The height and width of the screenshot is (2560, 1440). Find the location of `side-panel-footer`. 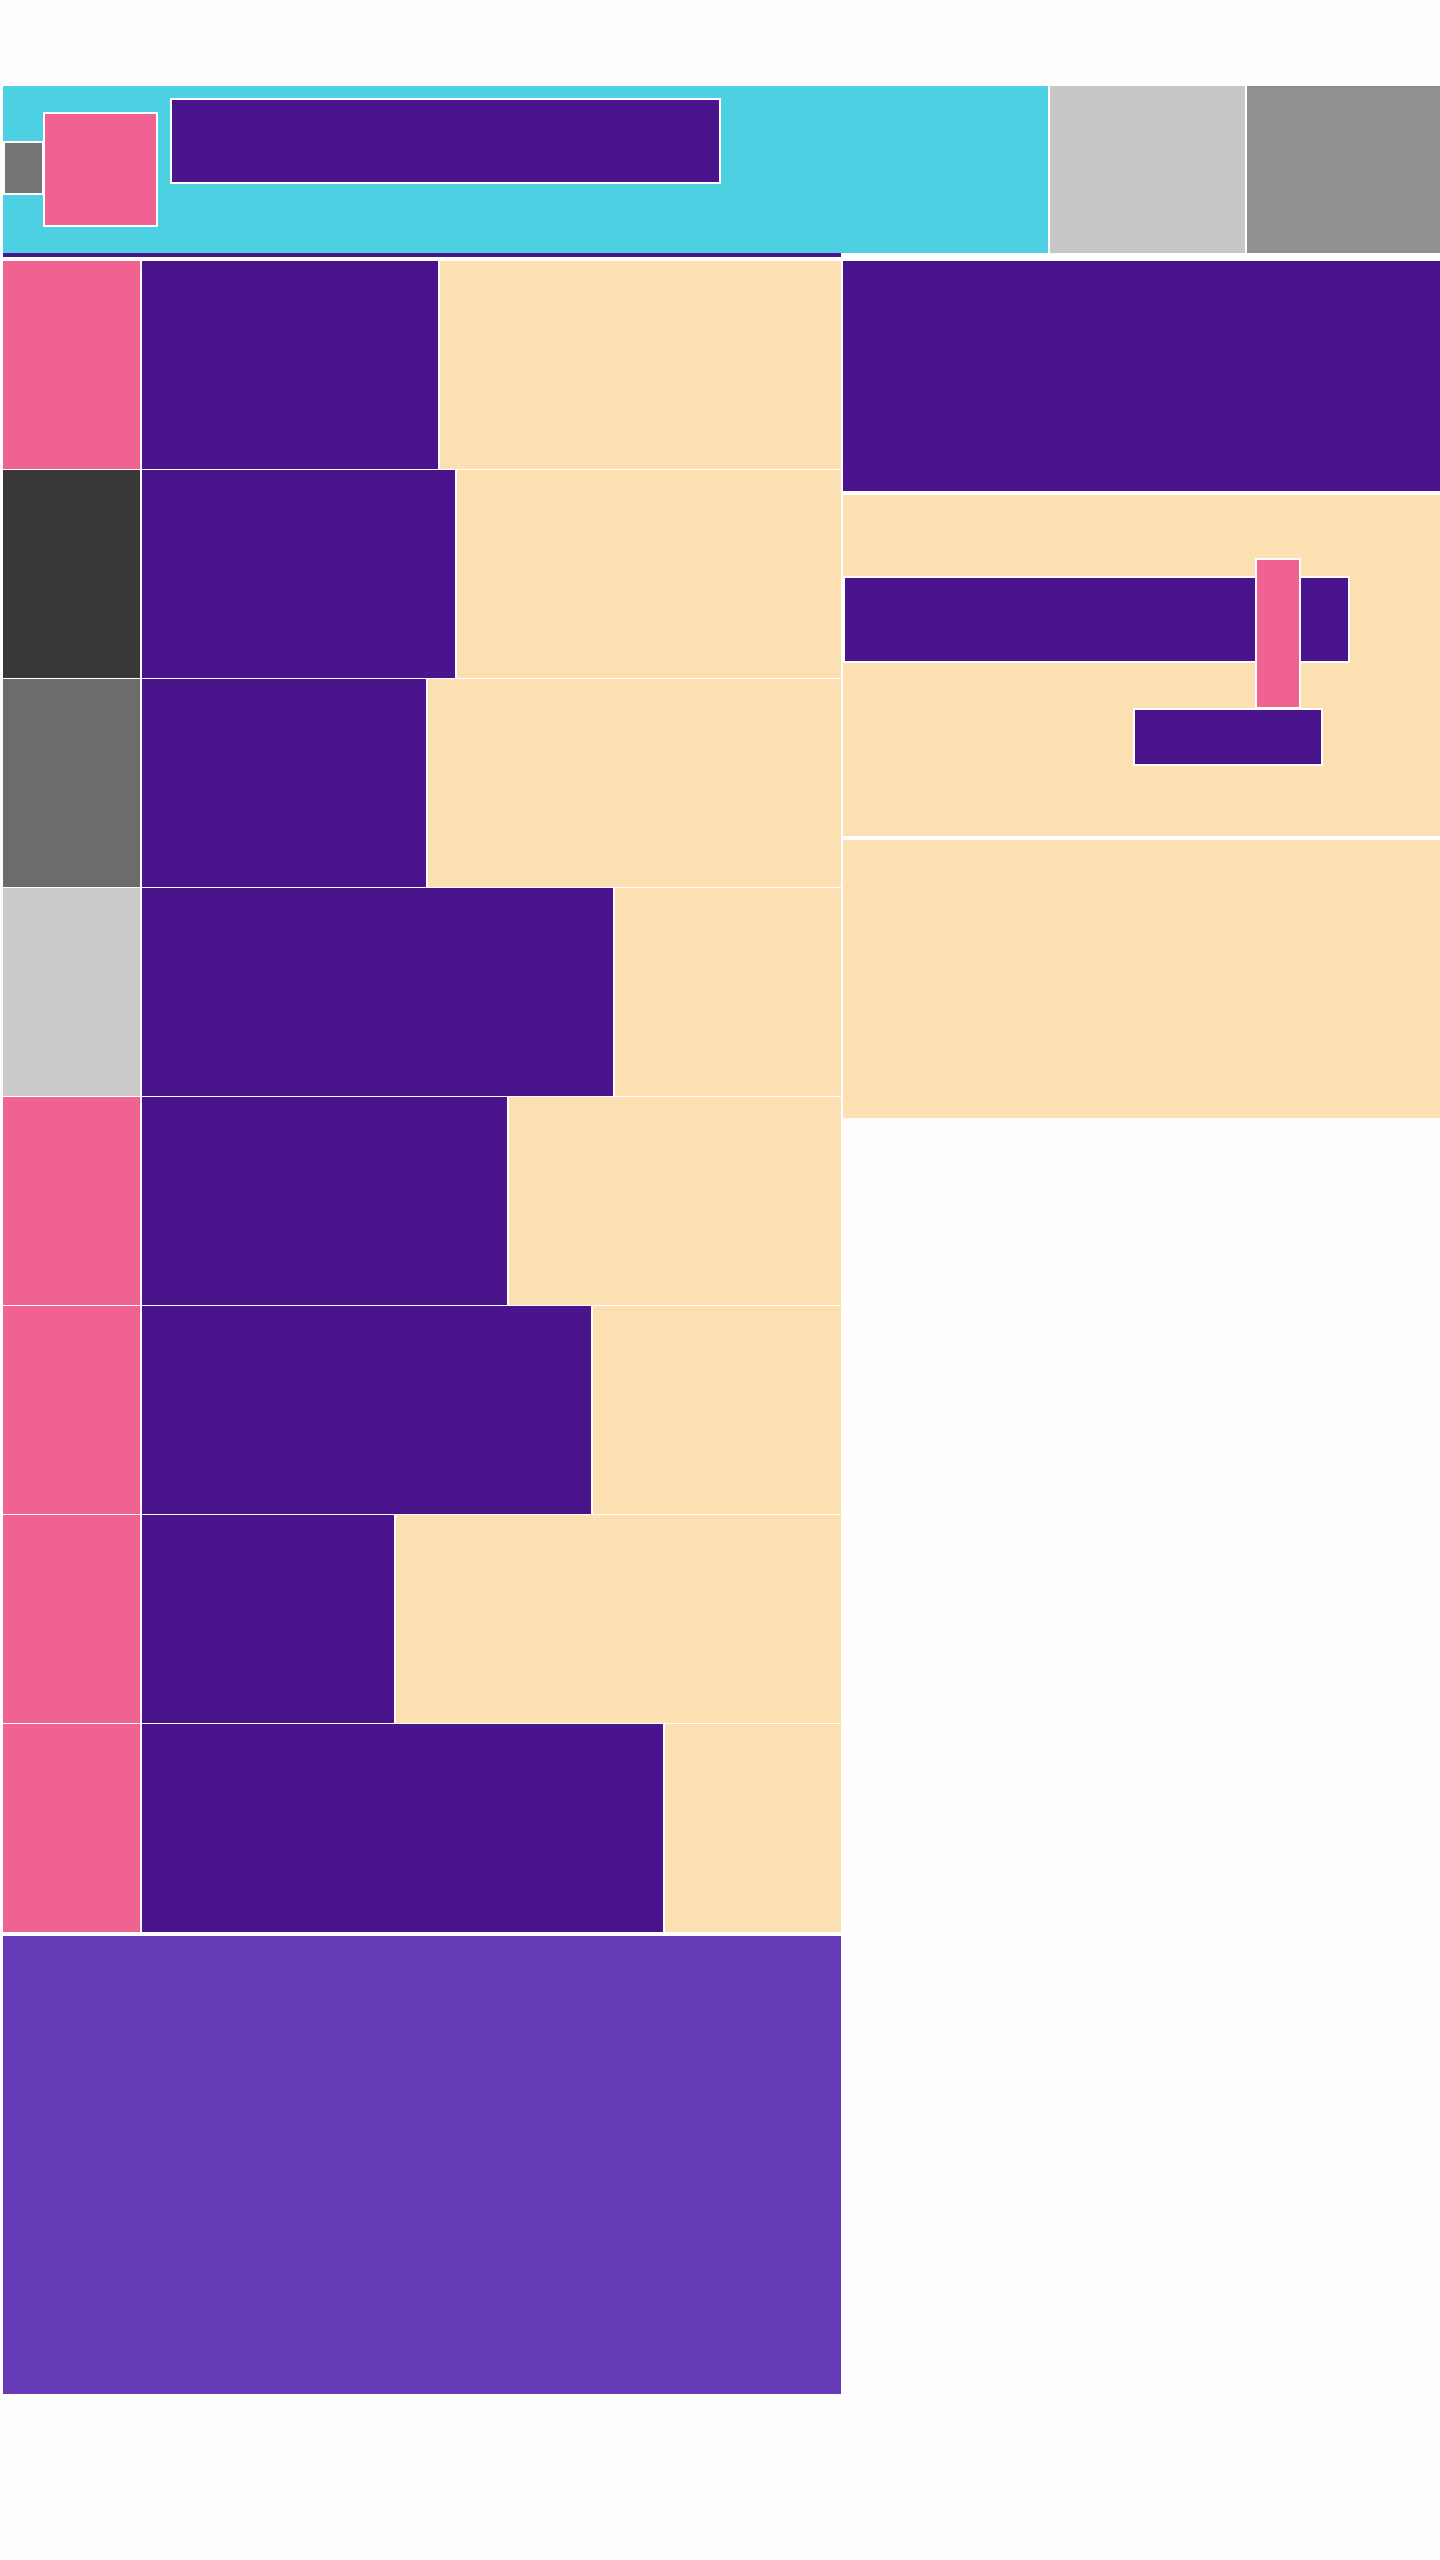

side-panel-footer is located at coordinates (1141, 979).